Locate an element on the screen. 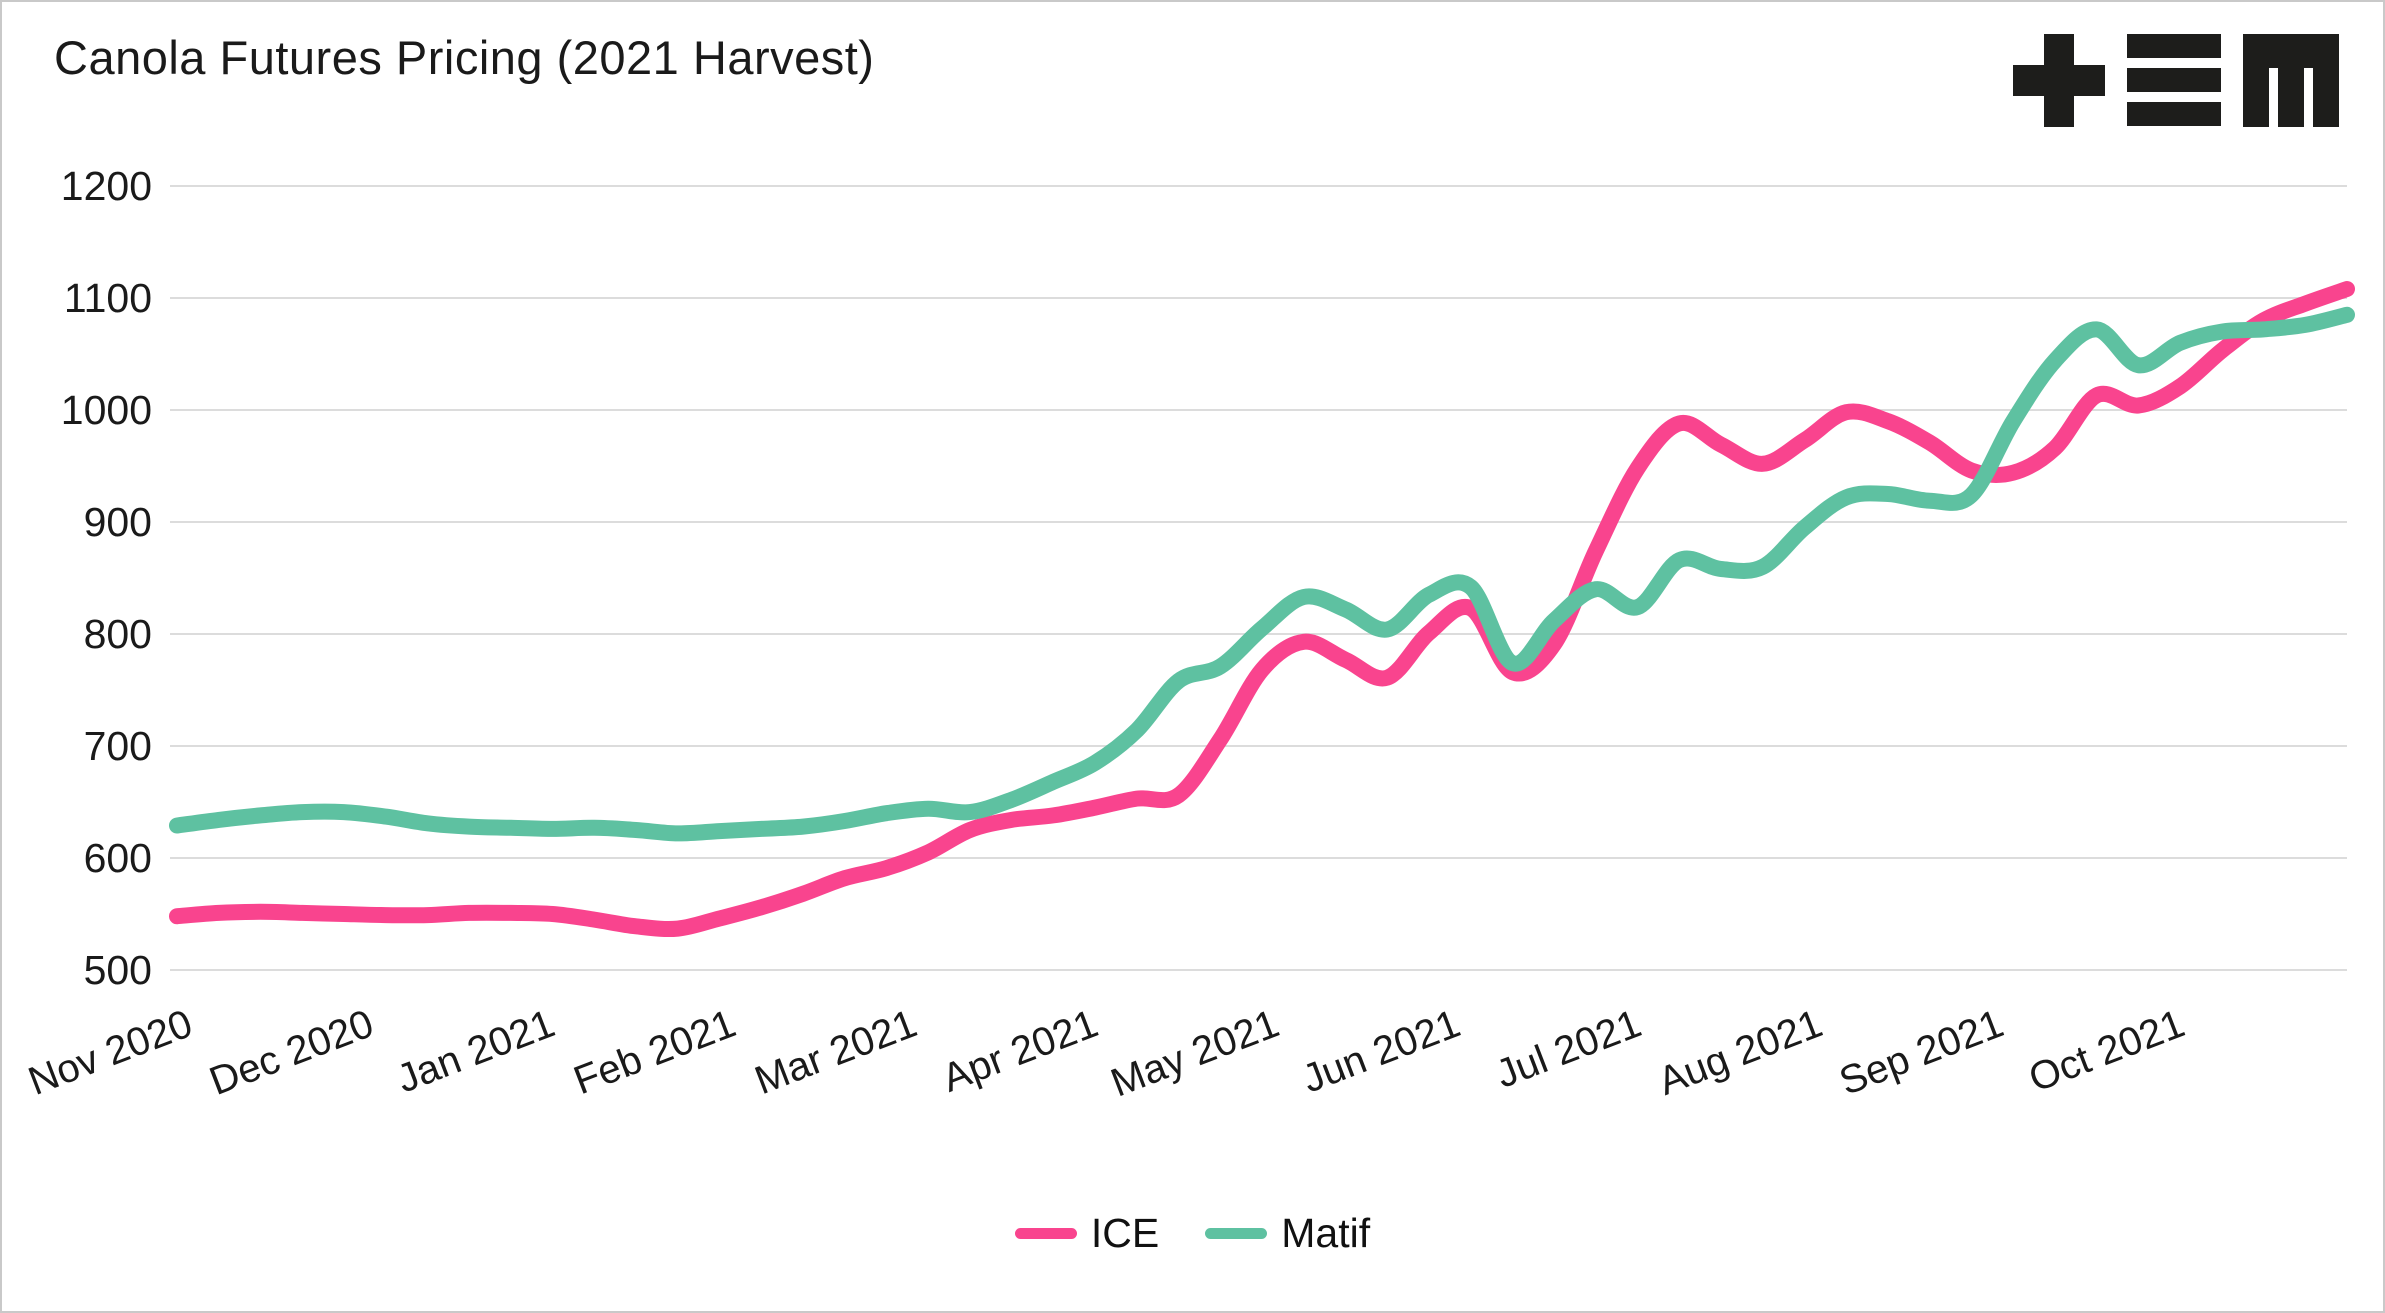  m-icon is located at coordinates (2291, 80).